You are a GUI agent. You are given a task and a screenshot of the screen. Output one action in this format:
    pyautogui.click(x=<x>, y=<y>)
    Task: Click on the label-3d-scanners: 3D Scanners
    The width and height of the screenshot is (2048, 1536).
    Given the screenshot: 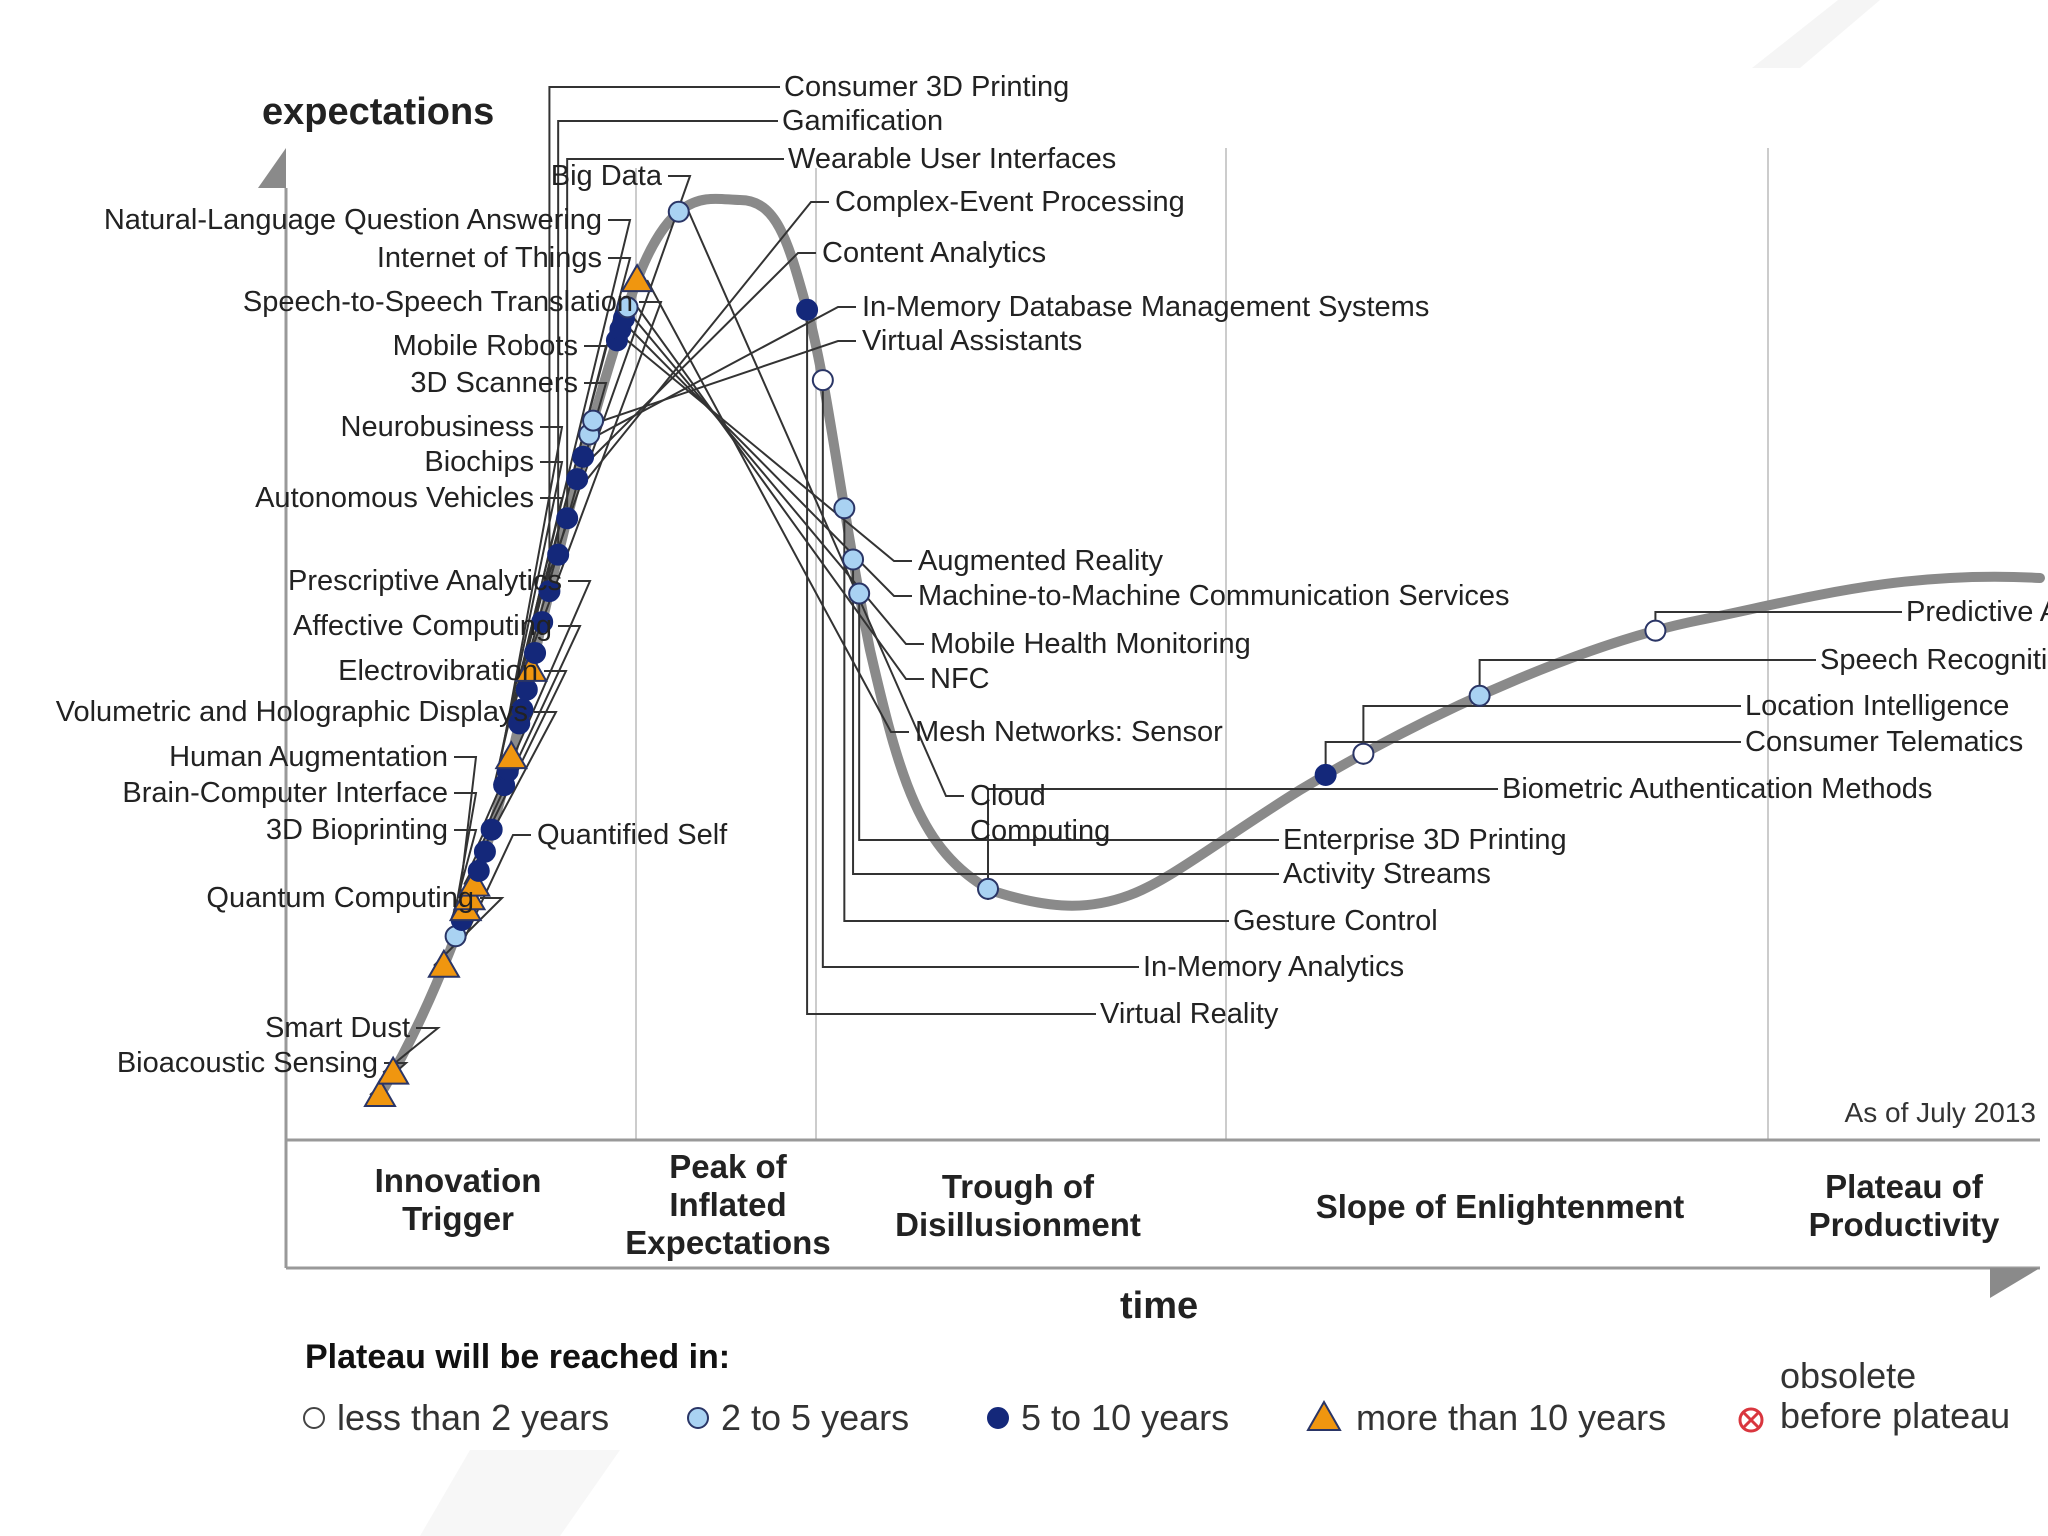 What is the action you would take?
    pyautogui.click(x=494, y=383)
    